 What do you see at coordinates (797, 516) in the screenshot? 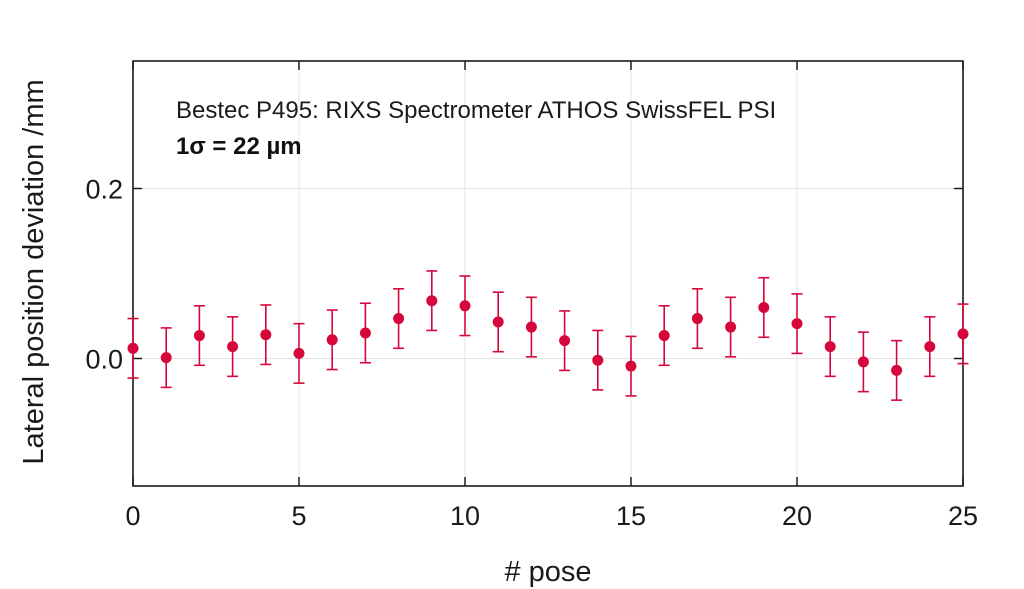
I see `x-tick-label: 20` at bounding box center [797, 516].